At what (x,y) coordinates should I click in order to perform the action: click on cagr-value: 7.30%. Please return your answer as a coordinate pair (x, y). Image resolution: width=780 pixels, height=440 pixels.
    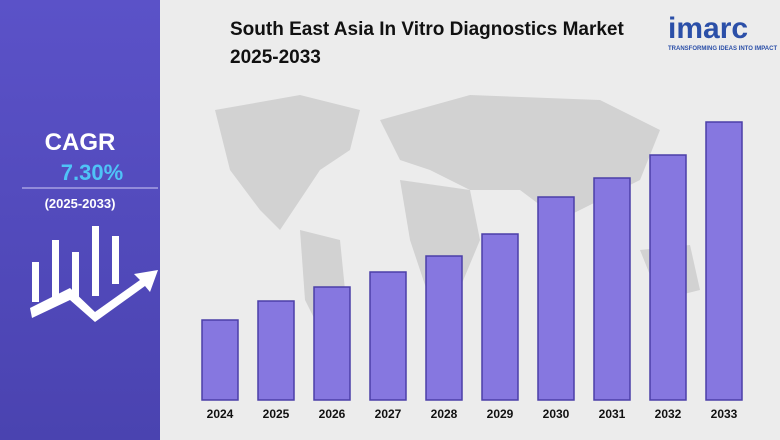
    Looking at the image, I should click on (92, 172).